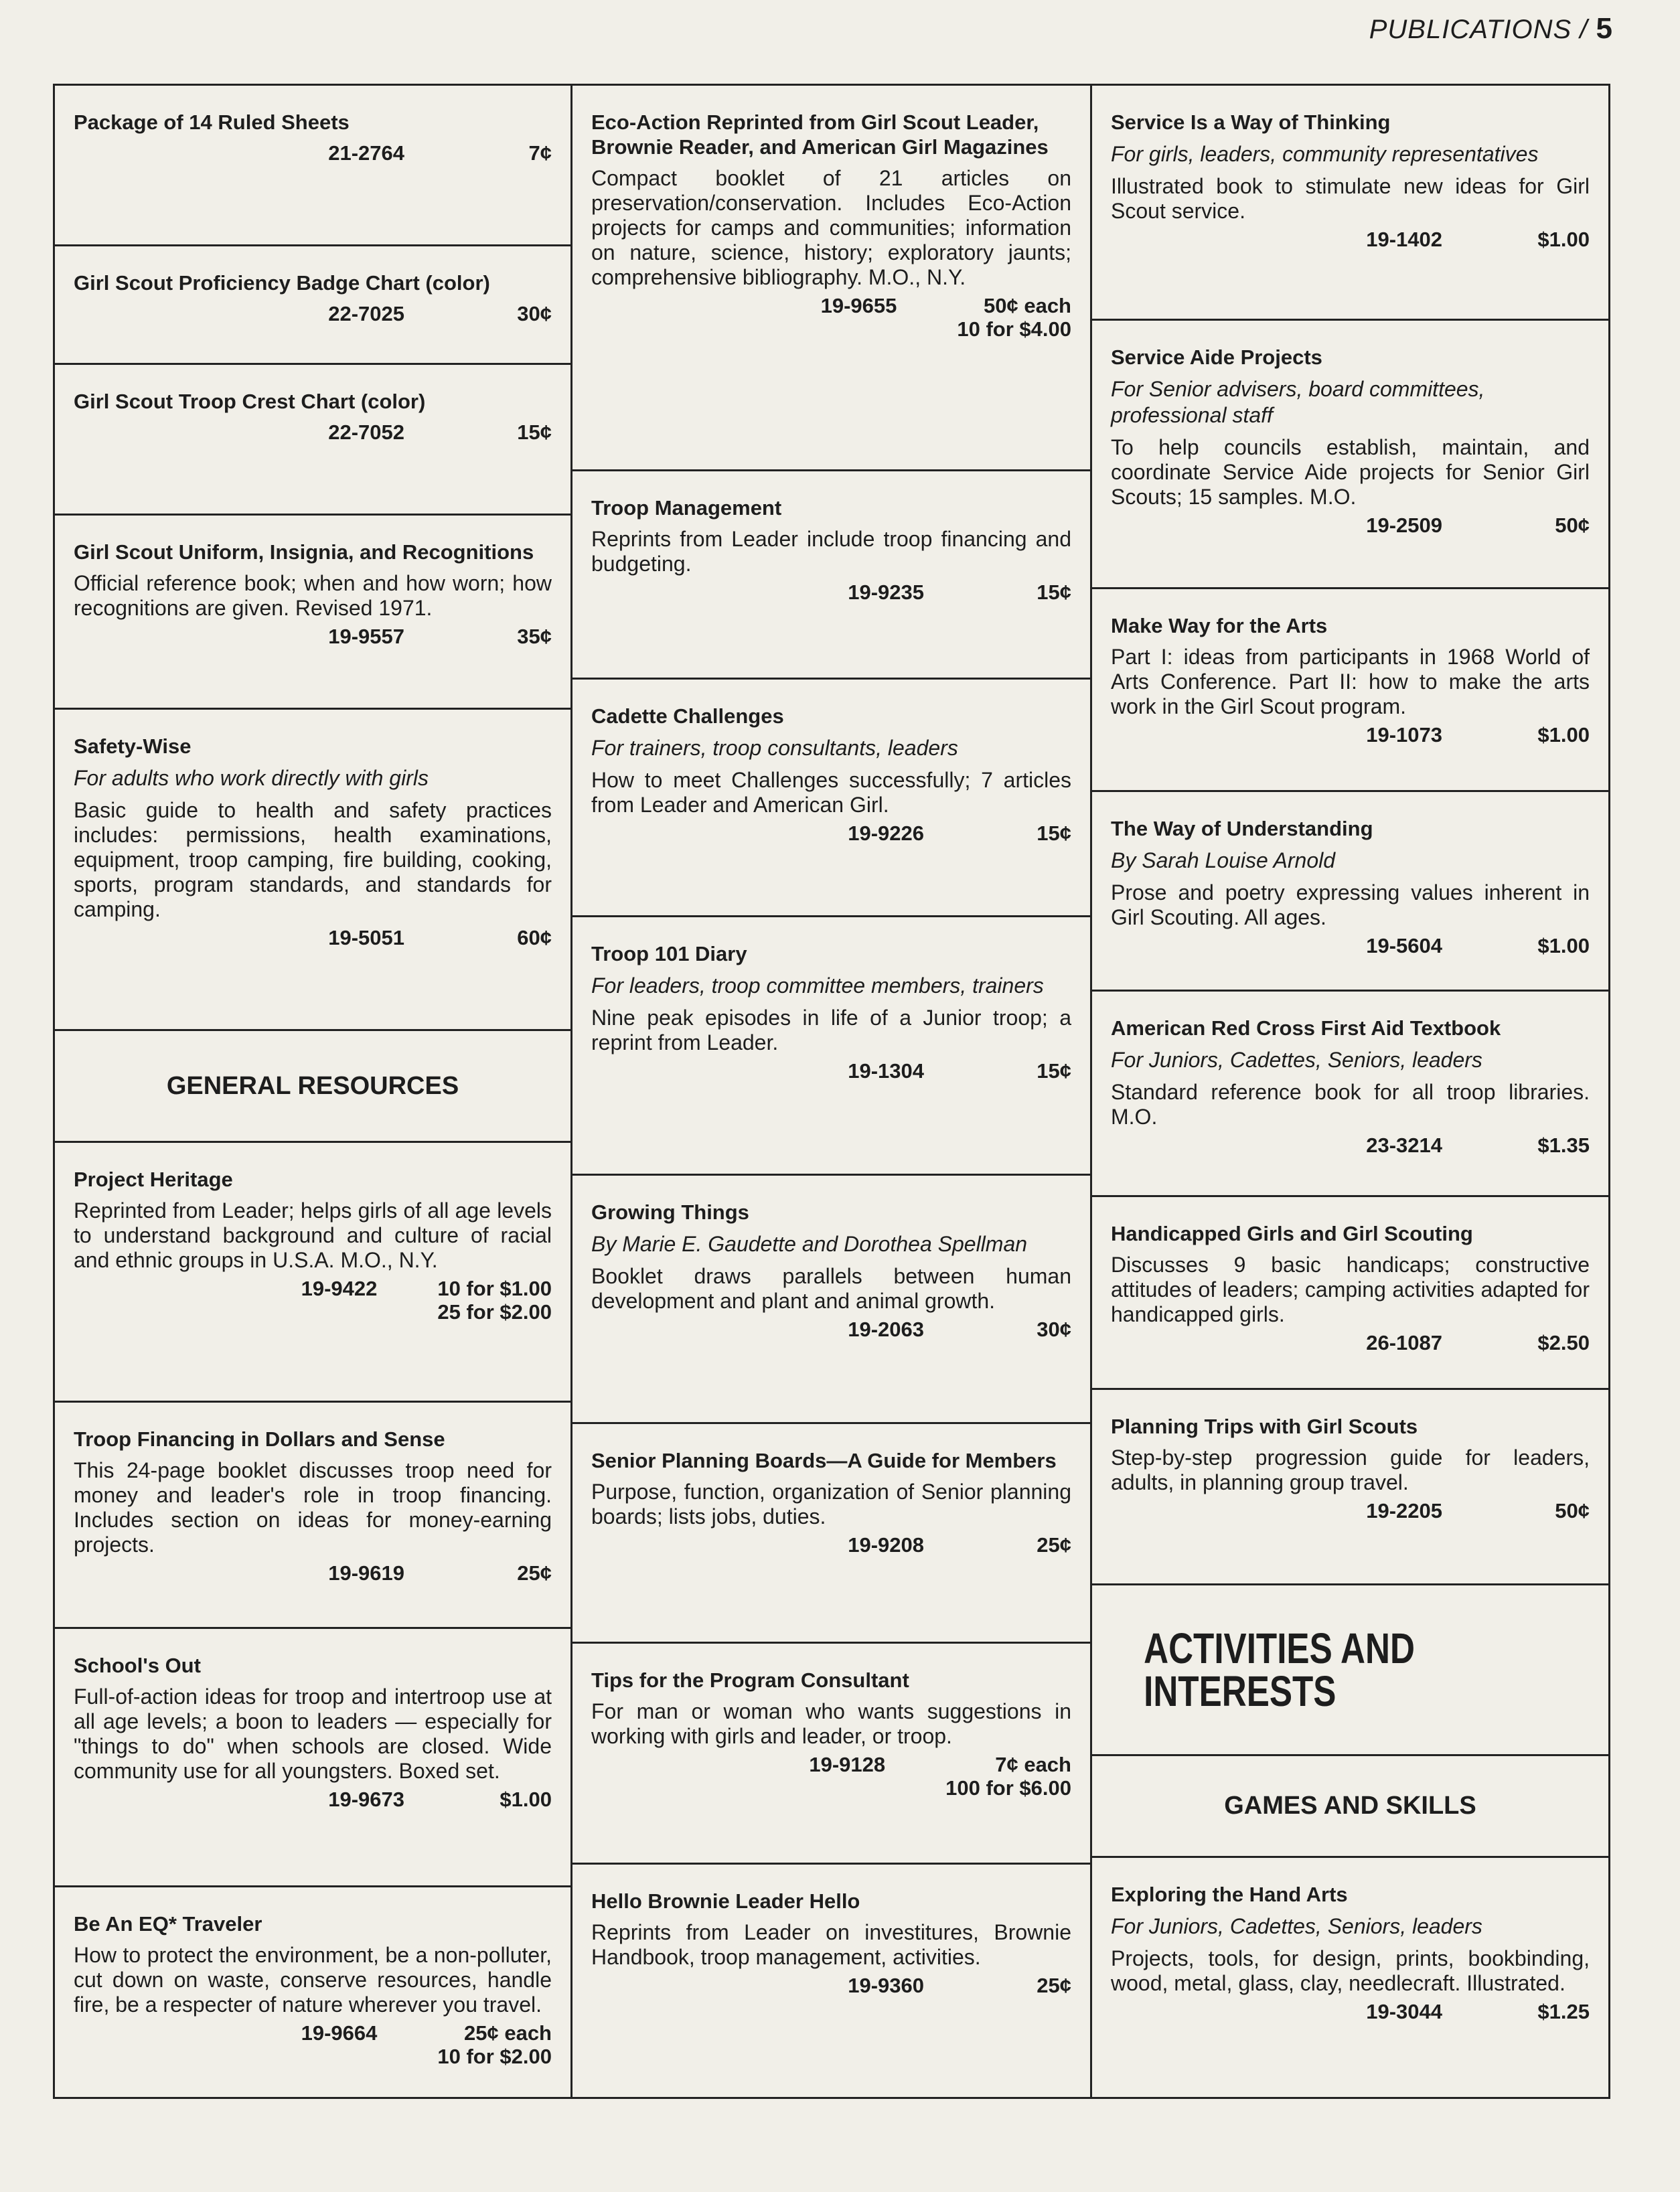  Describe the element at coordinates (1292, 1233) in the screenshot. I see `item-title: Handicapped Girls and Girl Scouting` at that location.